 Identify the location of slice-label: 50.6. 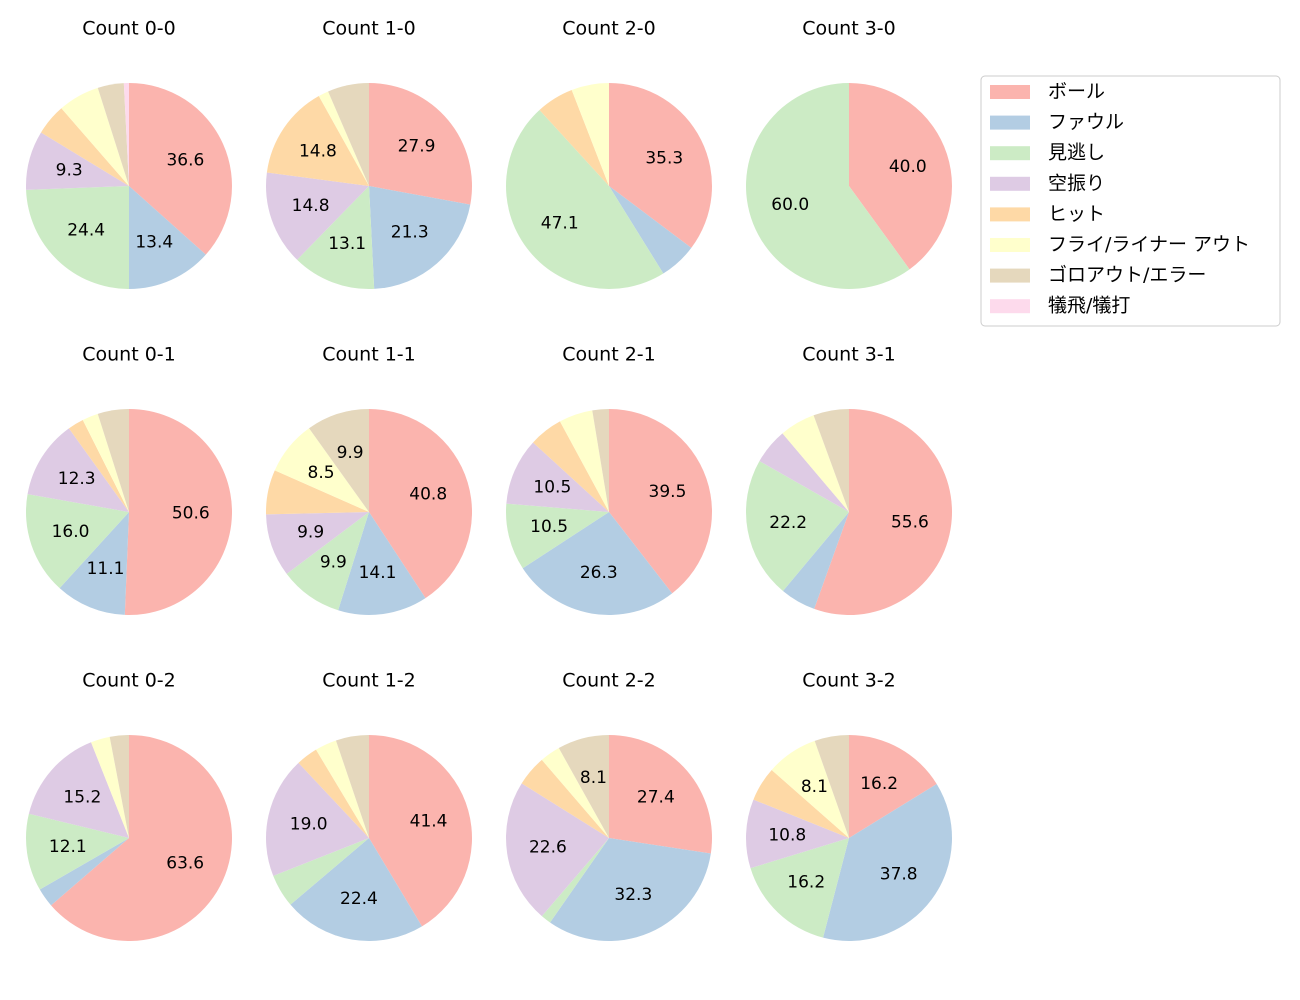
(191, 513).